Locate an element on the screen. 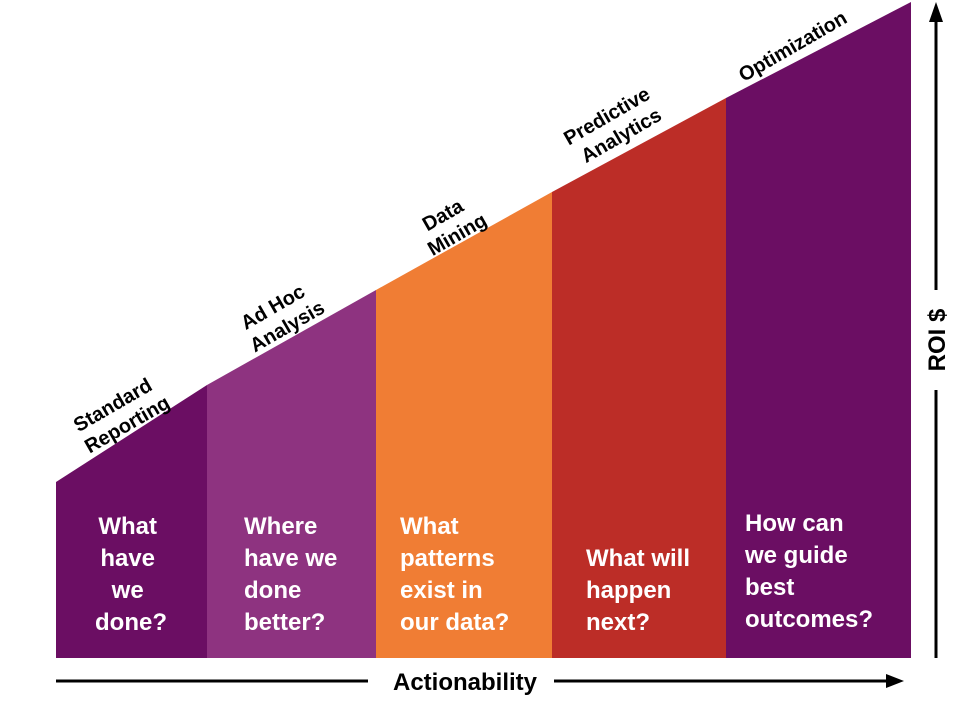  x-axis: Actionability is located at coordinates (480, 682).